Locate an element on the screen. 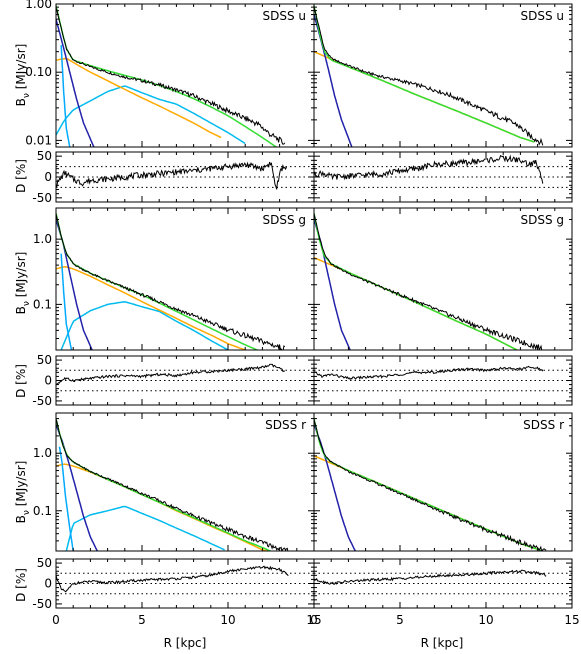 The image size is (581, 654). panel-sdss-u-right: SDSS u is located at coordinates (443, 103).